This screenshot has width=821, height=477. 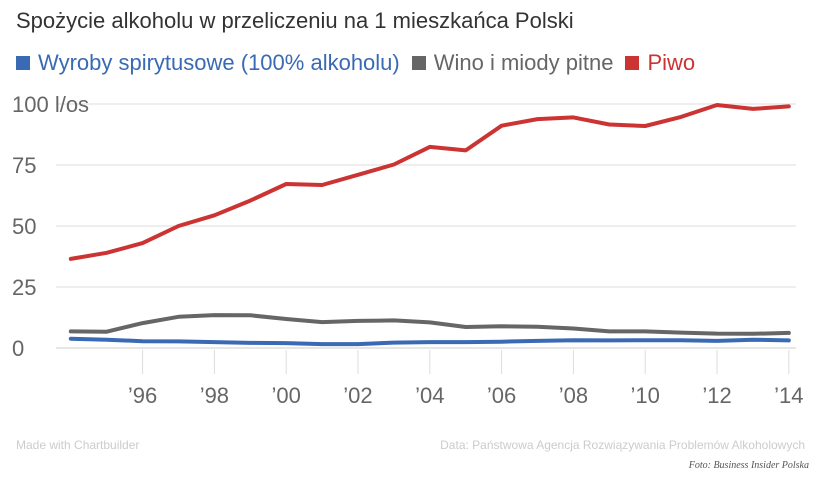 I want to click on legend-item-beer: Piwo, so click(x=660, y=63).